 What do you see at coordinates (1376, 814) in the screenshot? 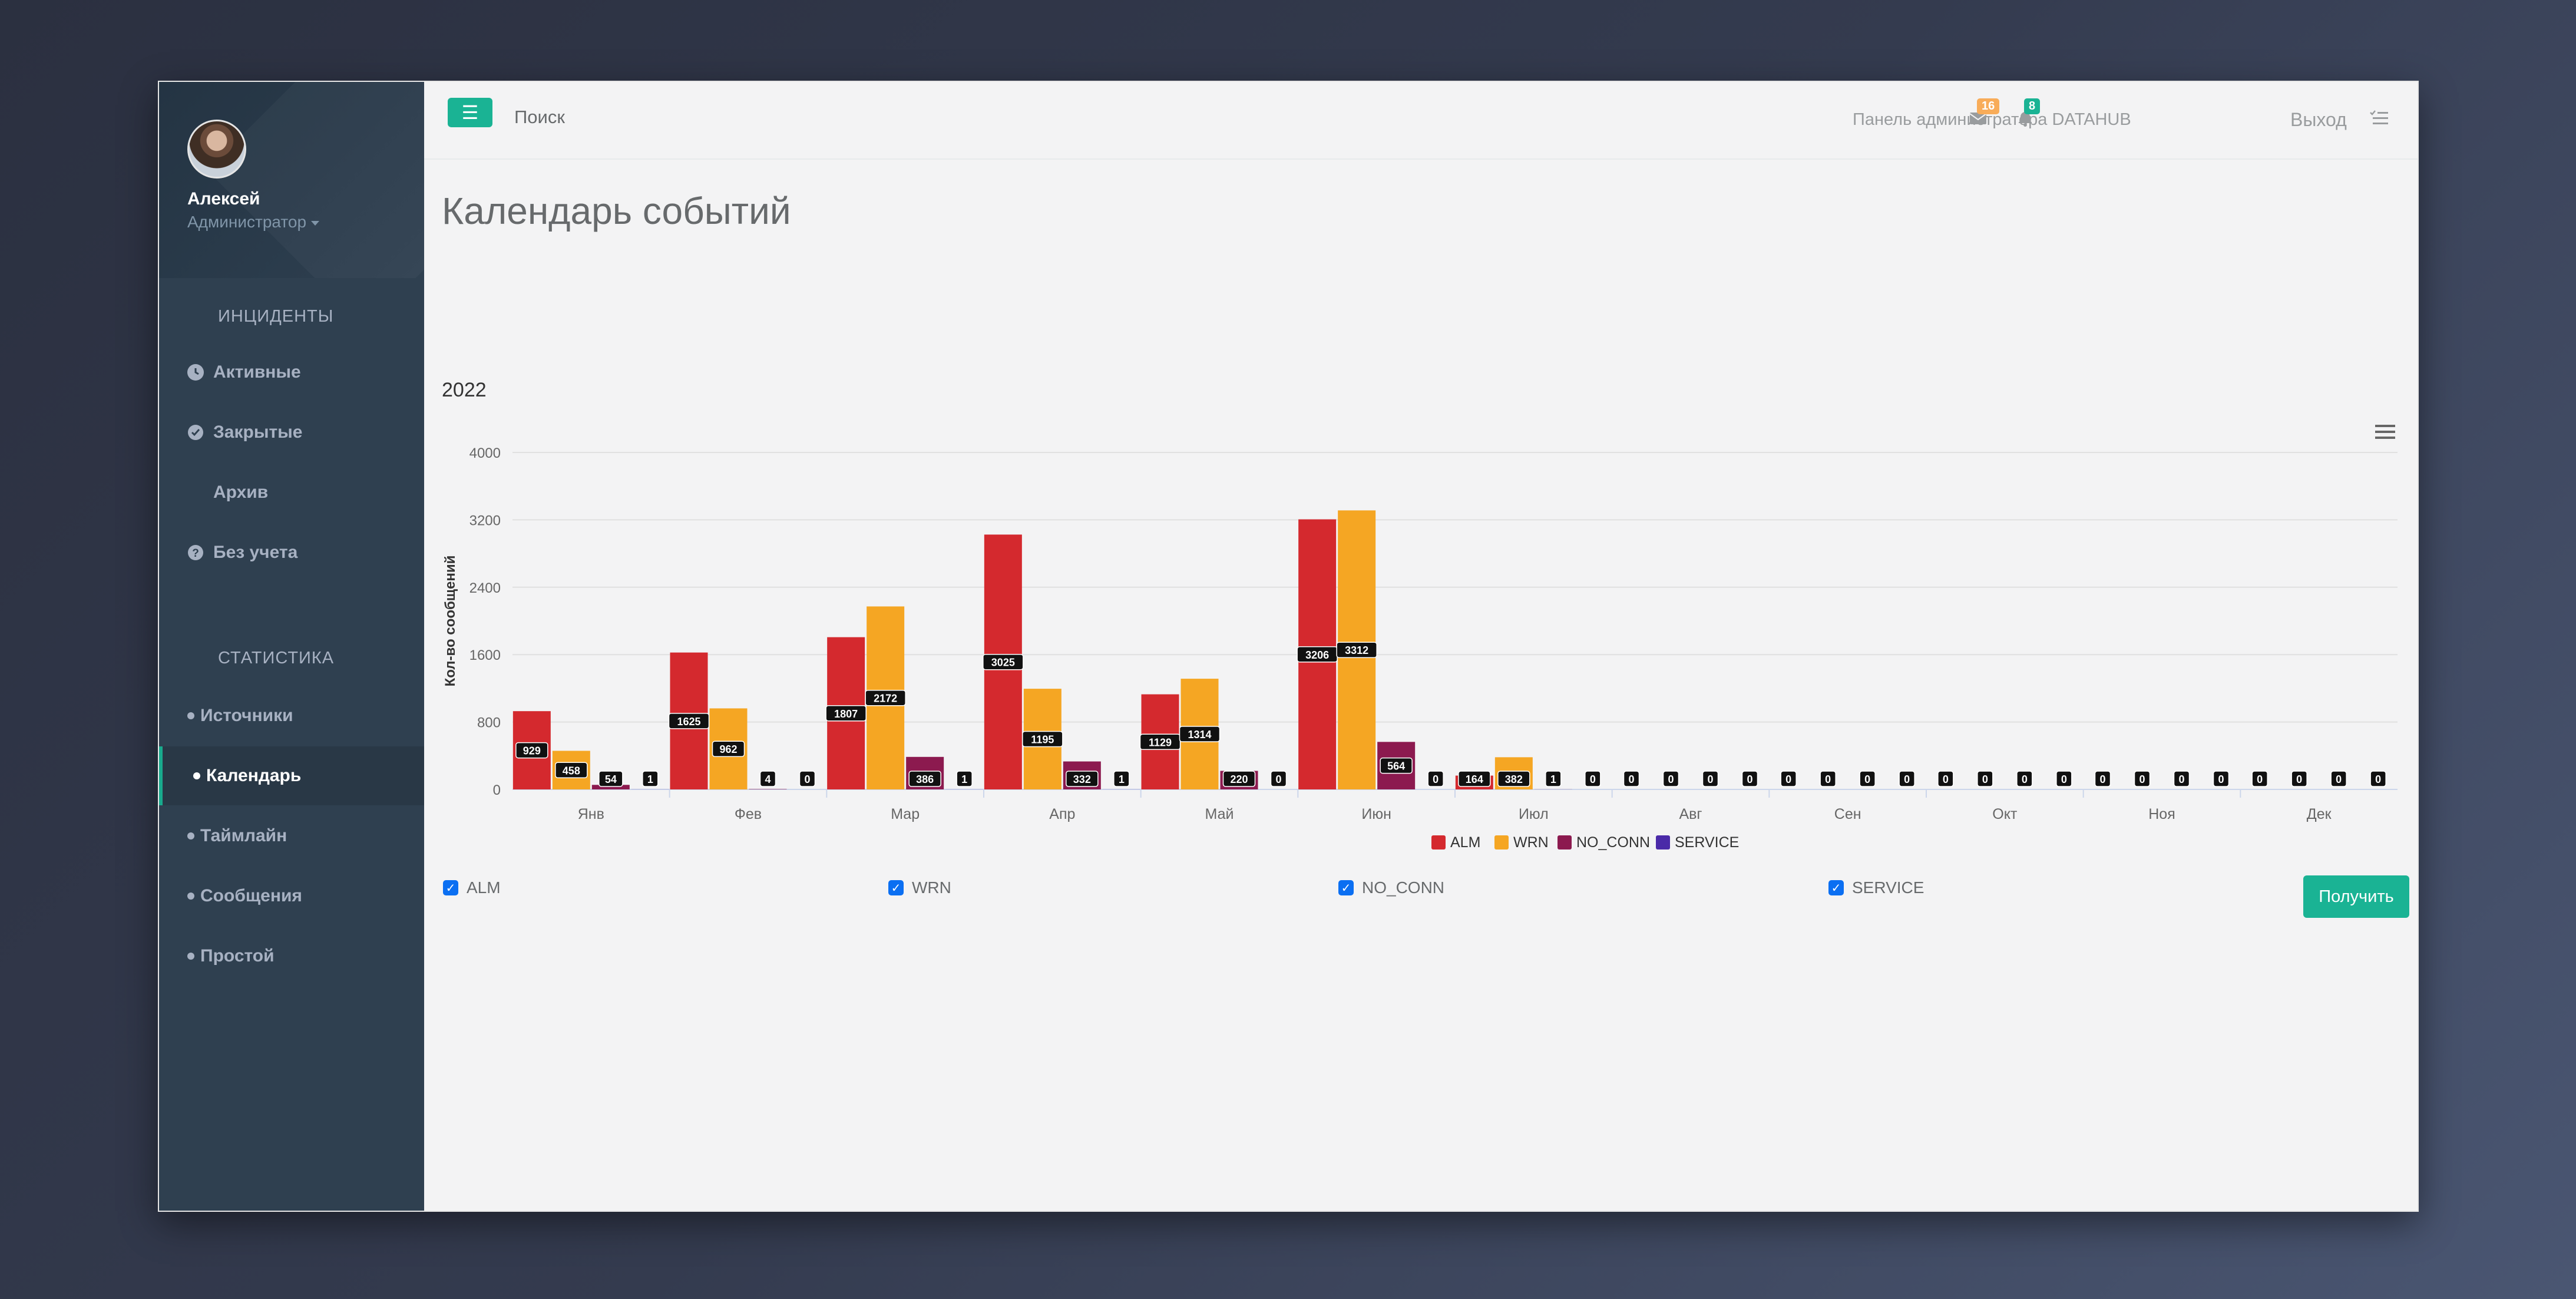
I see `x-tick-label: Июн` at bounding box center [1376, 814].